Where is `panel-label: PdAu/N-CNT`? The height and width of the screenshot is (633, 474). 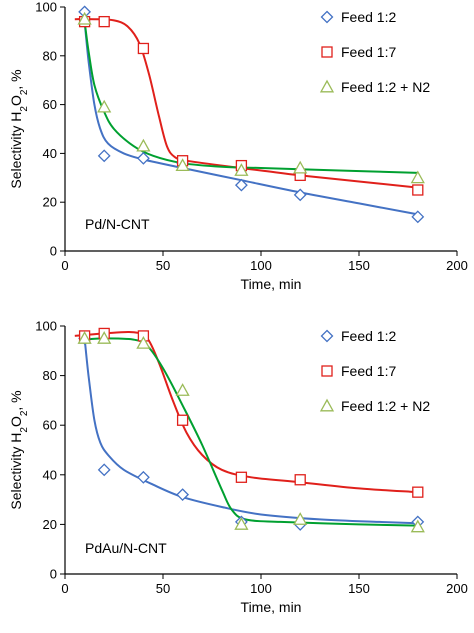 panel-label: PdAu/N-CNT is located at coordinates (126, 548).